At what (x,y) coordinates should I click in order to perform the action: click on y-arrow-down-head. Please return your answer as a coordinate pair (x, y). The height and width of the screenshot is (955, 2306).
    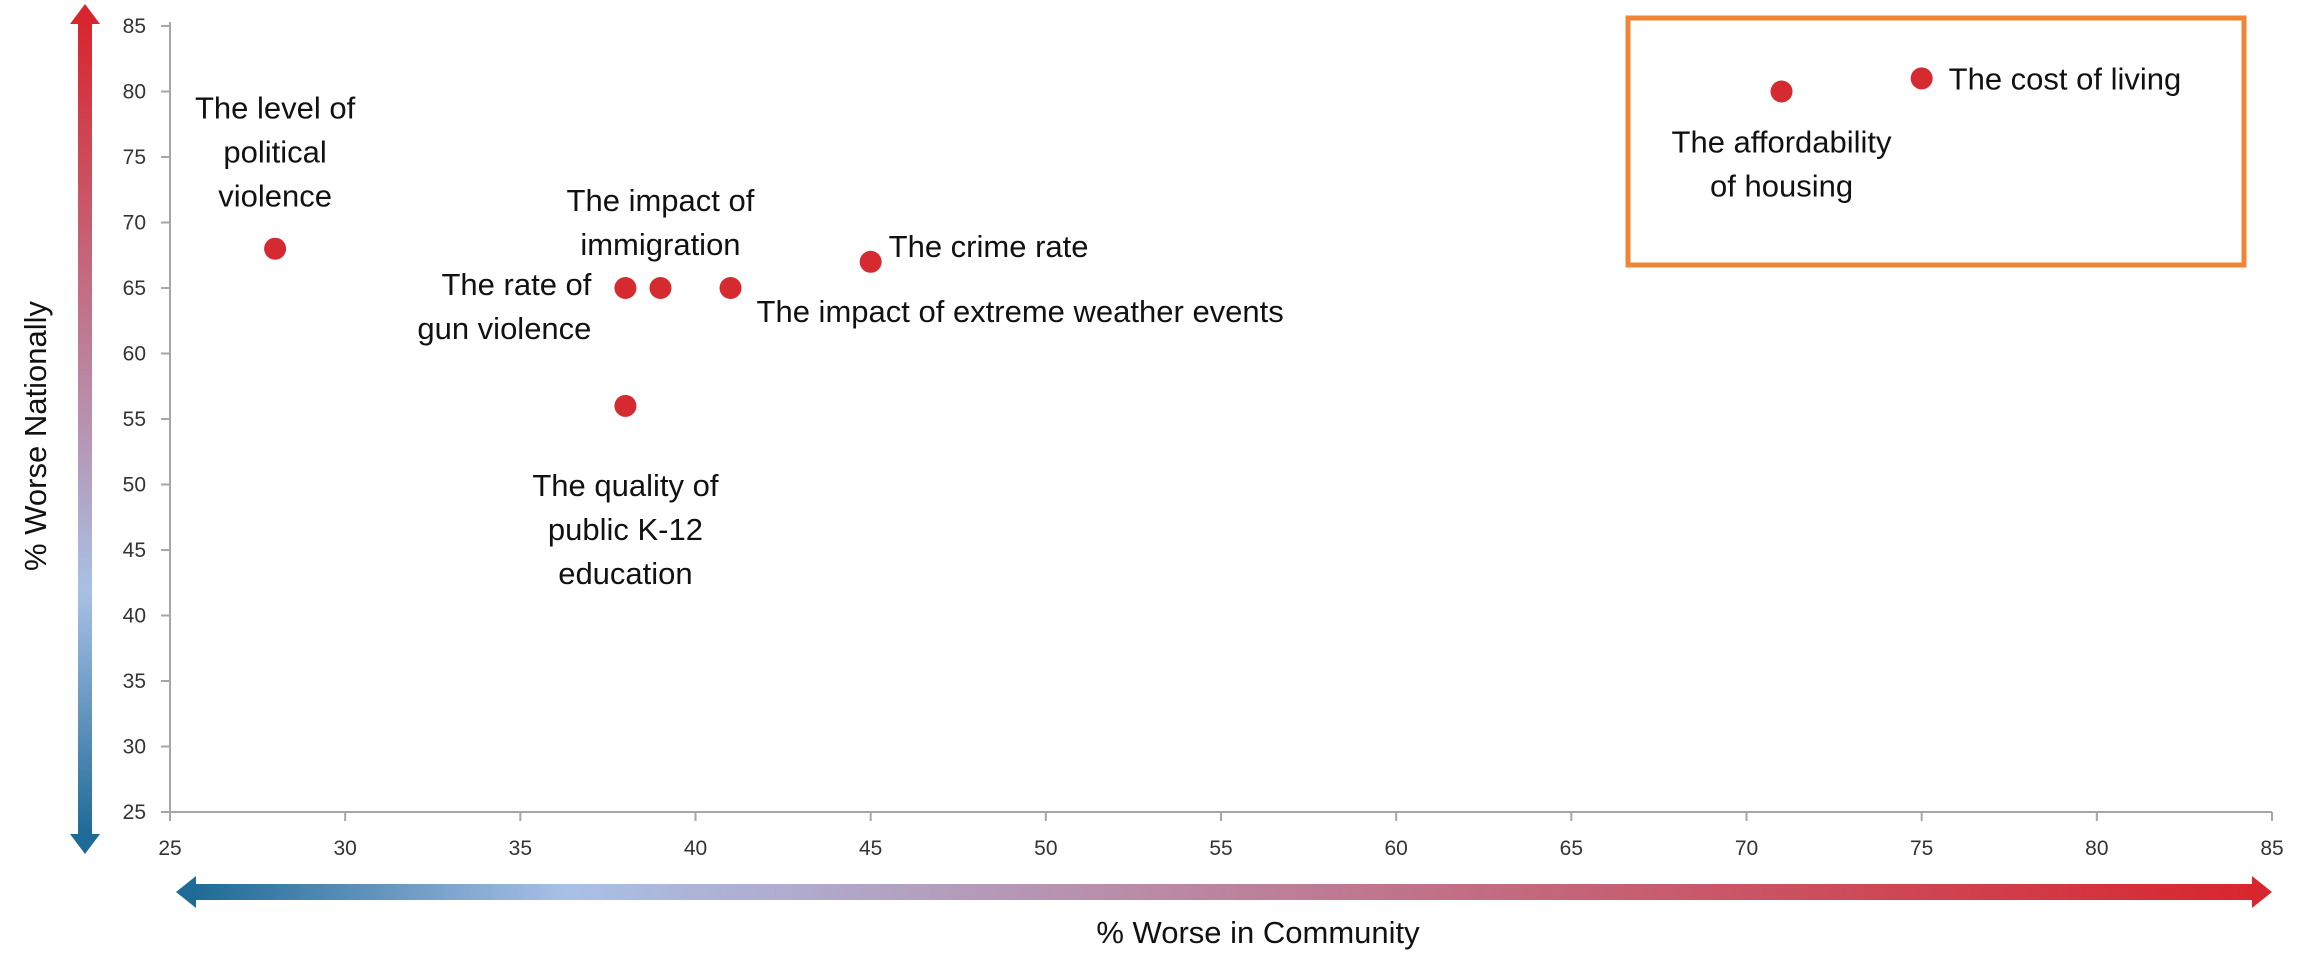
    Looking at the image, I should click on (85, 844).